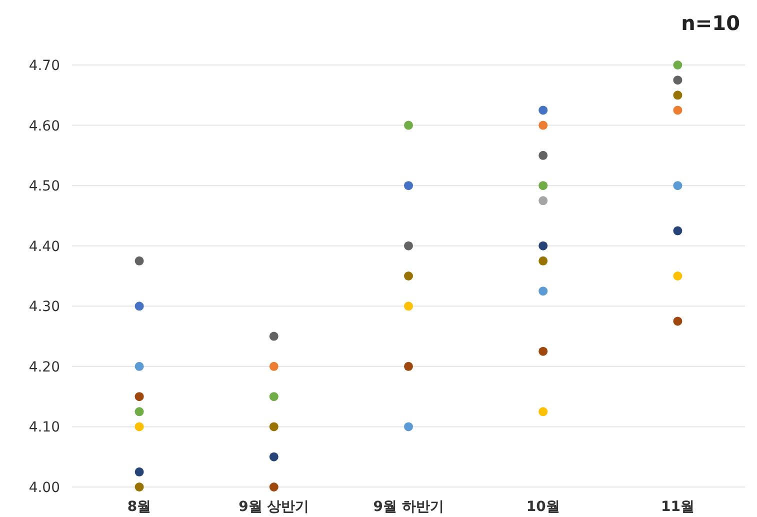  Describe the element at coordinates (44, 66) in the screenshot. I see `y-tick-label: 4.70` at that location.